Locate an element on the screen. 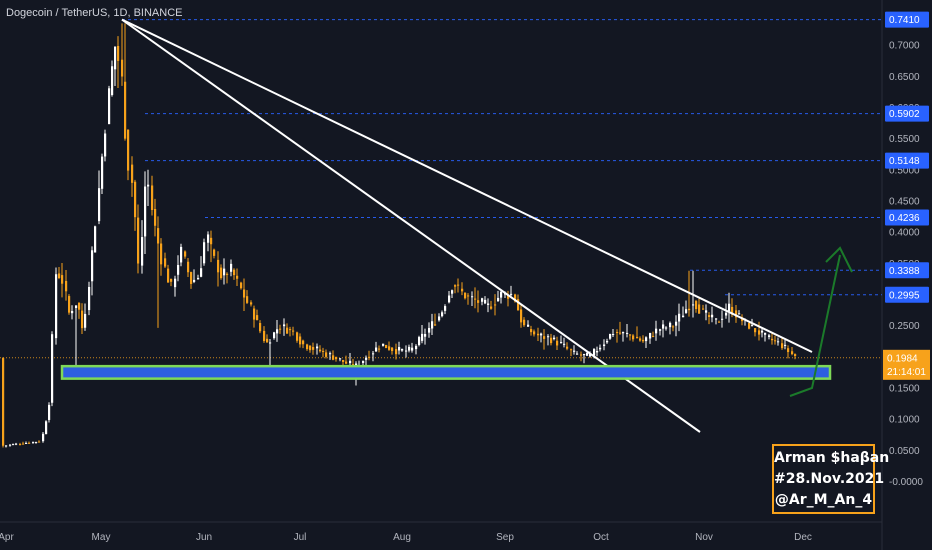  price-tick-label: 0.1000 is located at coordinates (904, 420).